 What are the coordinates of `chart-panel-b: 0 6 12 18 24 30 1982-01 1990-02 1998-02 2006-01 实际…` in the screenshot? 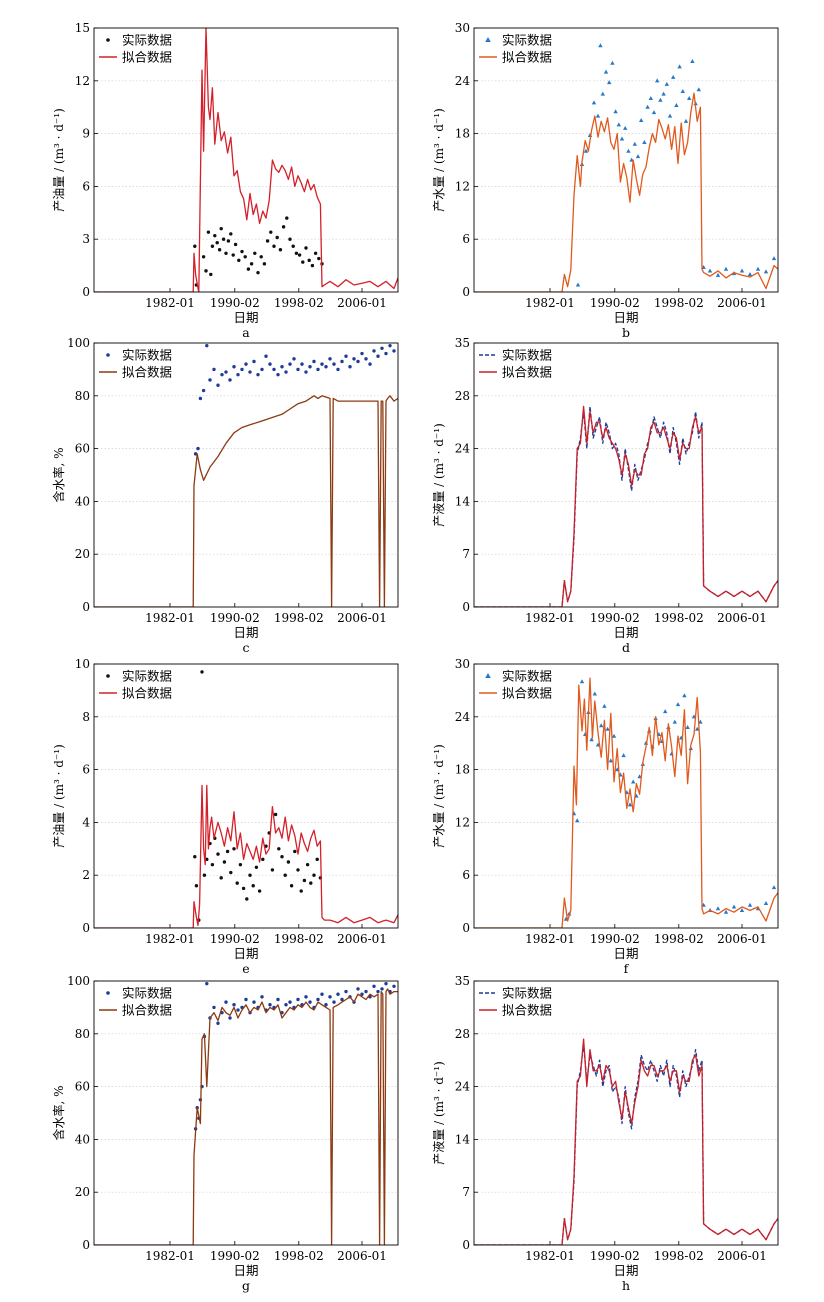 It's located at (605, 180).